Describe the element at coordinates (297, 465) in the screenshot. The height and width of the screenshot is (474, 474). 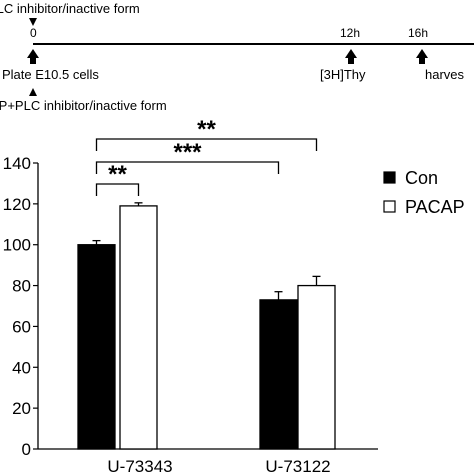
I see `x-category-label: U-73122` at that location.